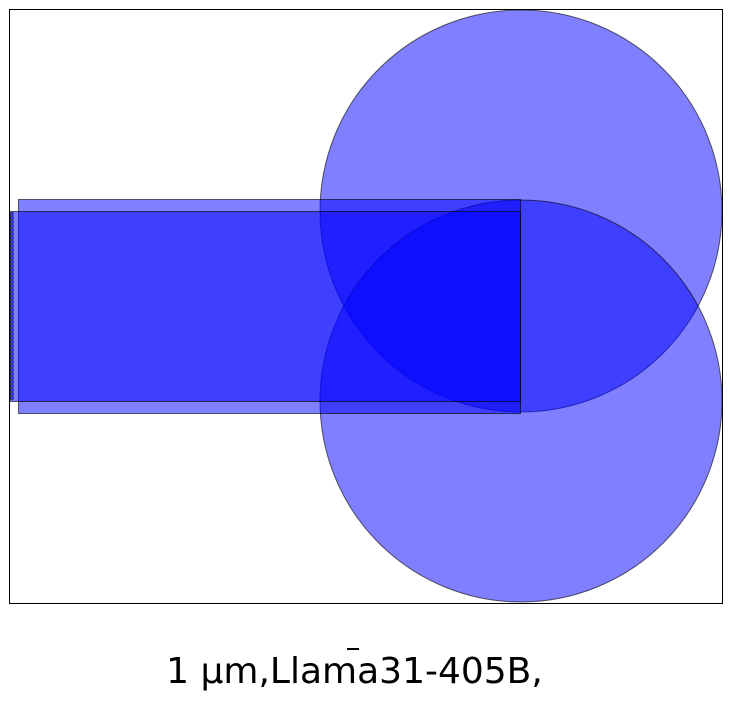 The image size is (731, 702). I want to click on marker-column, so click(12, 306).